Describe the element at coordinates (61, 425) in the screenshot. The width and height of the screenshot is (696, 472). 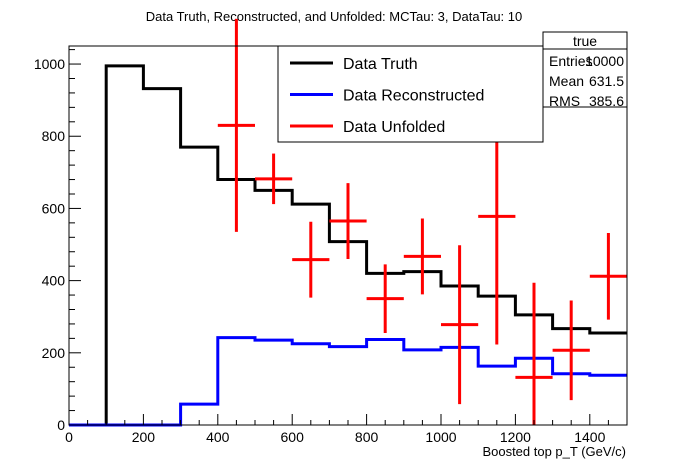
I see `y-tick-label: 0` at that location.